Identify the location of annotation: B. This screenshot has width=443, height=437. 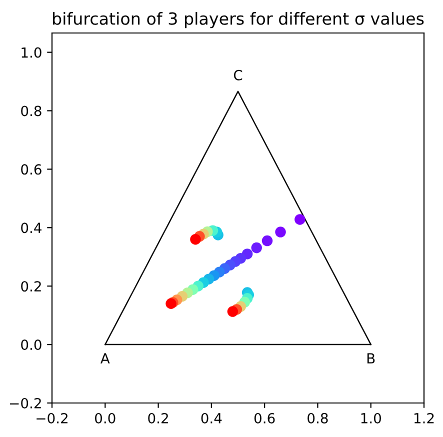
(371, 358).